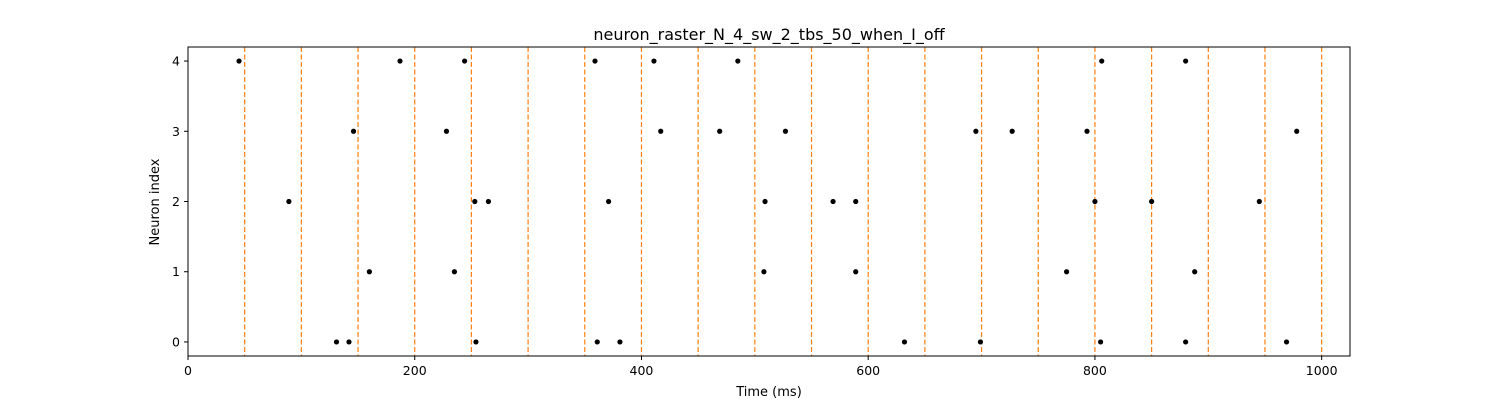 The image size is (1500, 400). I want to click on x-tick-label: 0, so click(188, 370).